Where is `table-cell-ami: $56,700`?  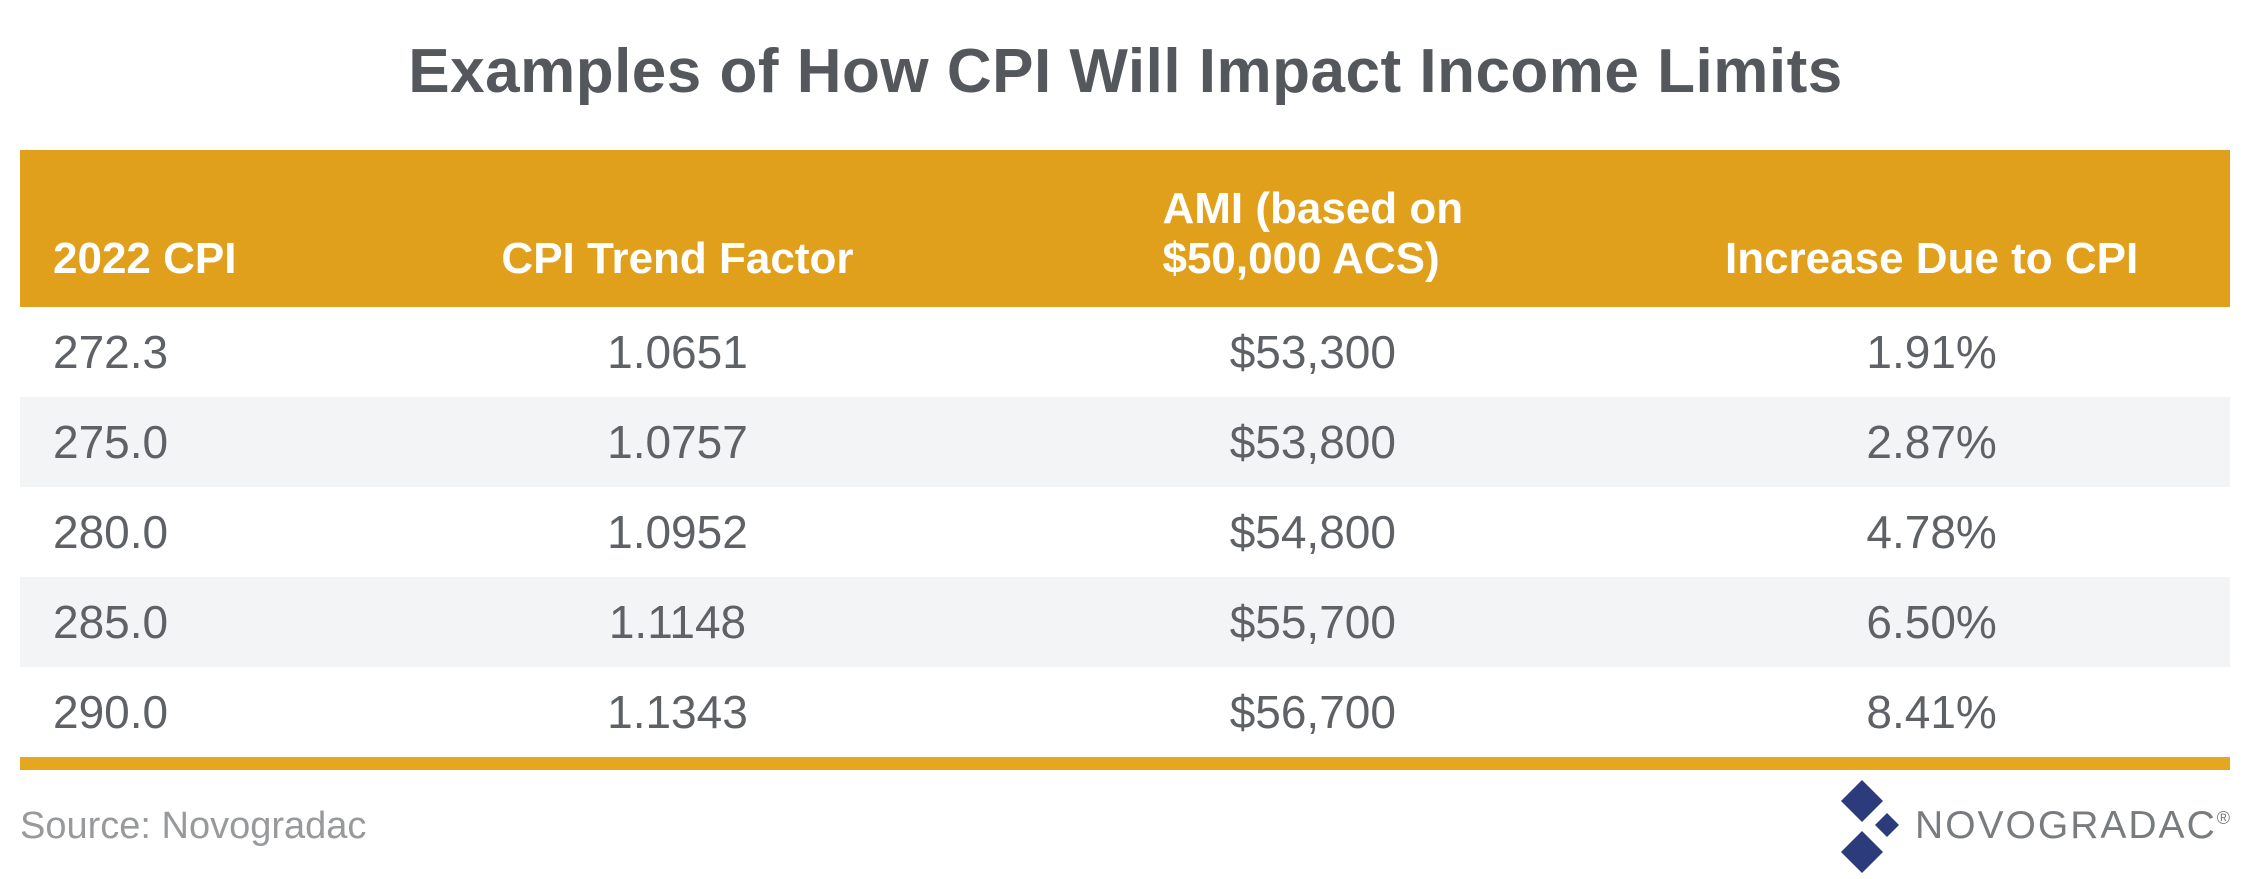 table-cell-ami: $56,700 is located at coordinates (1312, 712).